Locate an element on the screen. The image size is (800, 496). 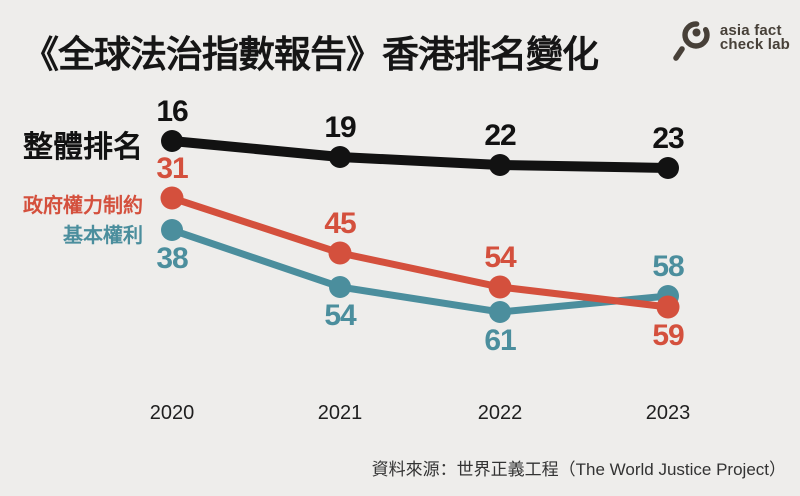
data-point-fundamental-rights-2020 is located at coordinates (172, 230).